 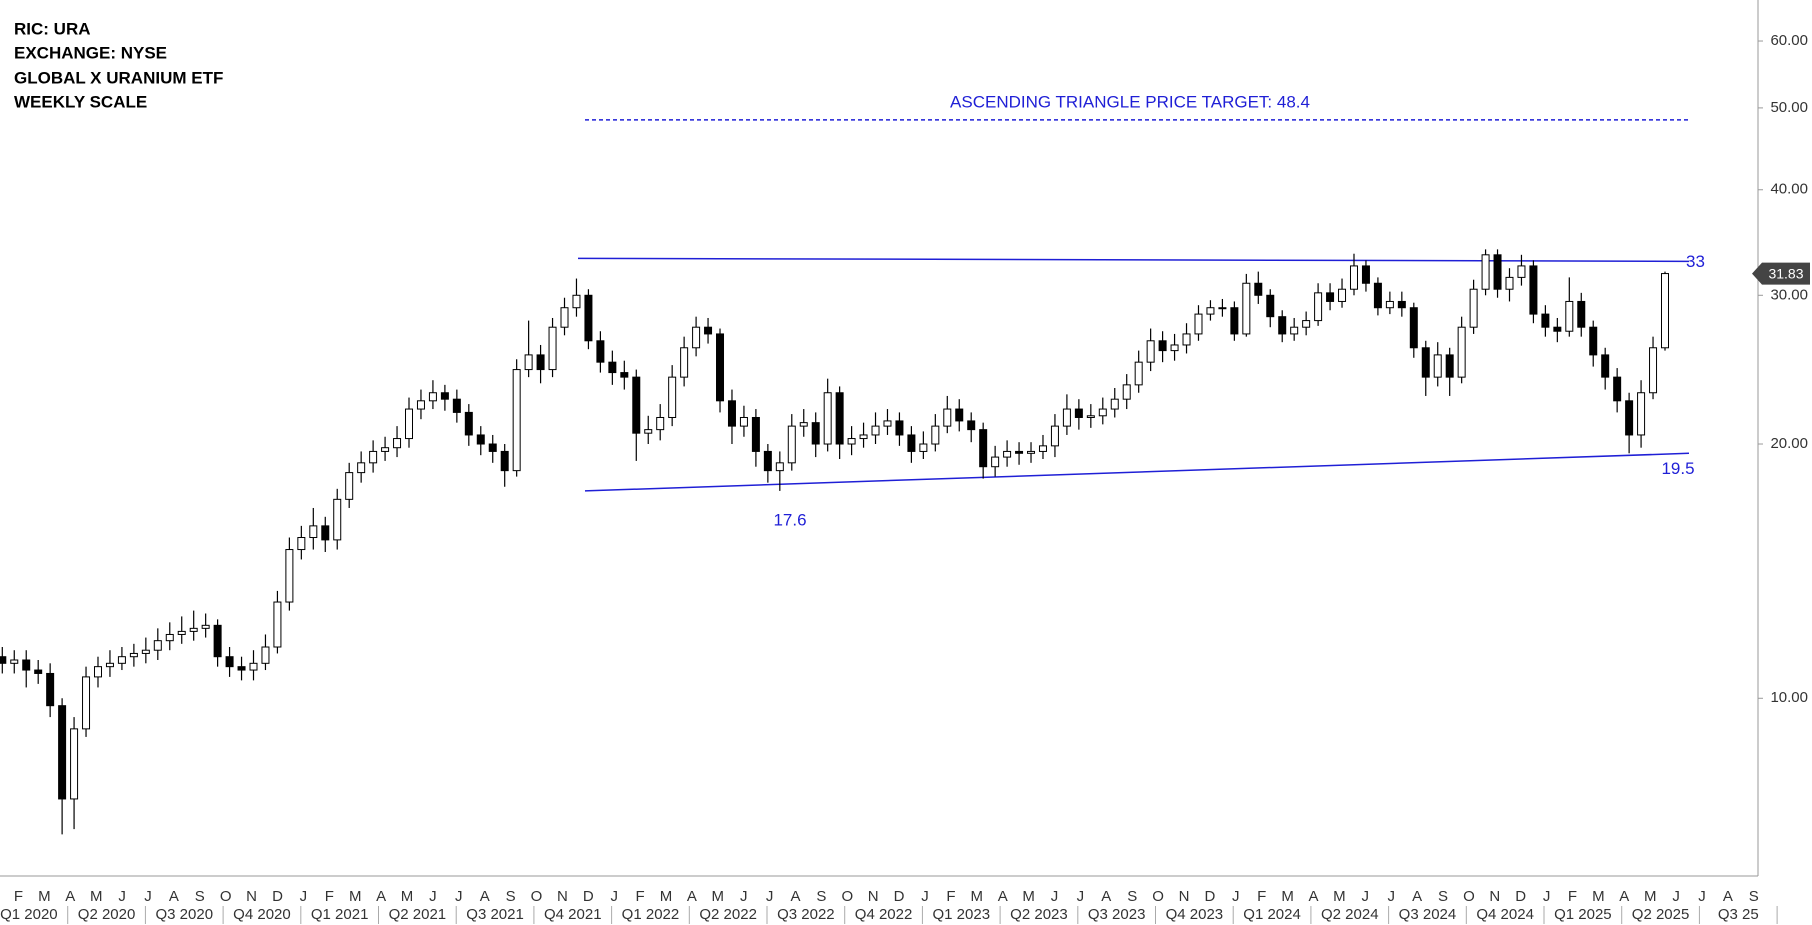 I want to click on x-quarter-label: Q4 2024, so click(x=1505, y=914).